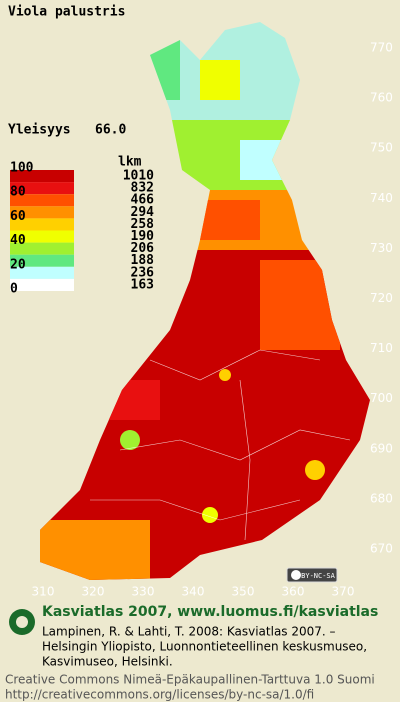 This screenshot has height=702, width=400. I want to click on species-title: Viola palustris, so click(66, 12).